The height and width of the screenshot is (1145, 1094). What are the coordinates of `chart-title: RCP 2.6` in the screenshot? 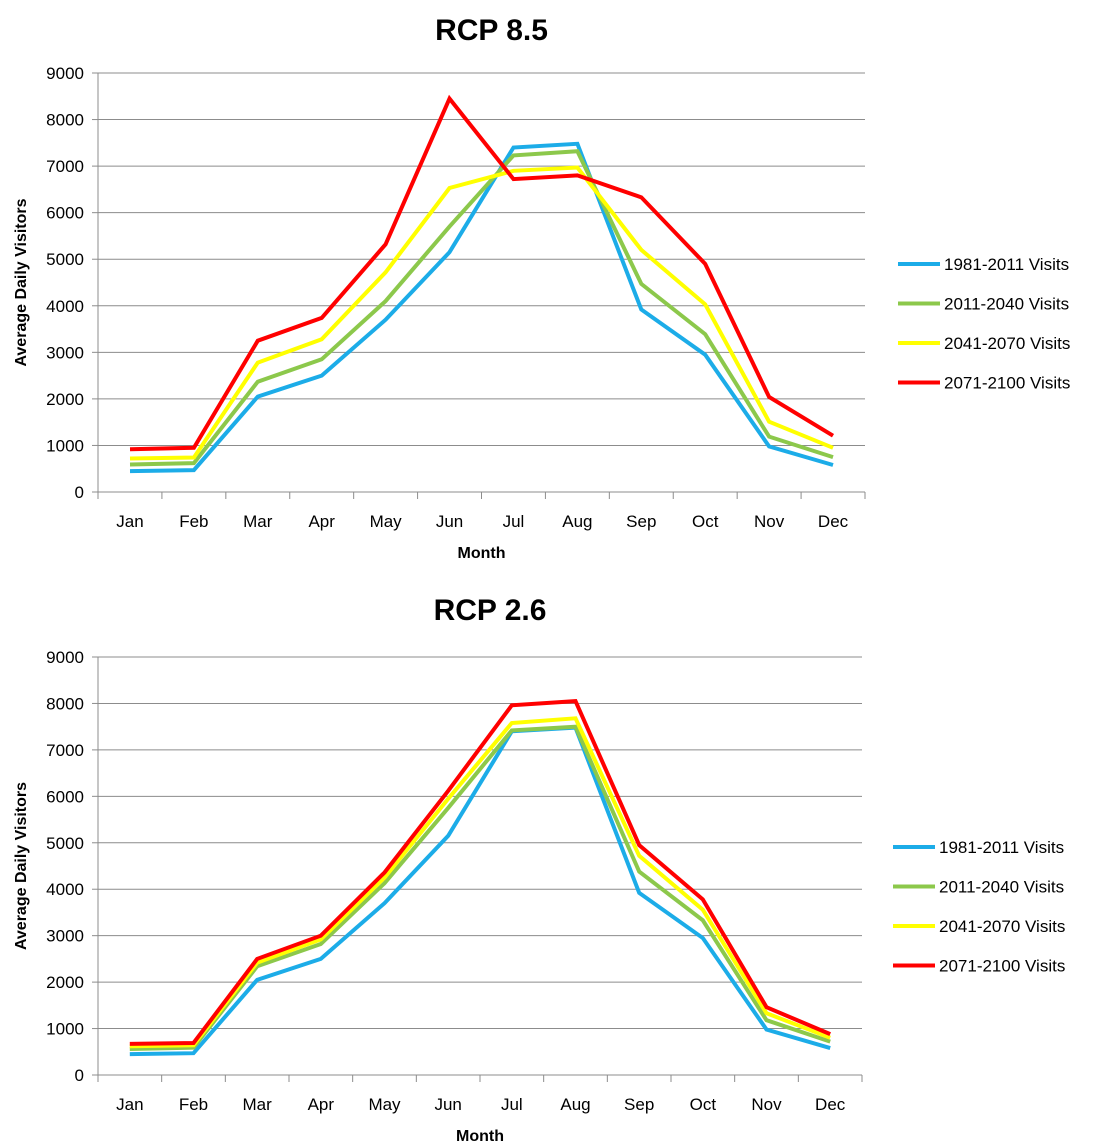 It's located at (490, 610).